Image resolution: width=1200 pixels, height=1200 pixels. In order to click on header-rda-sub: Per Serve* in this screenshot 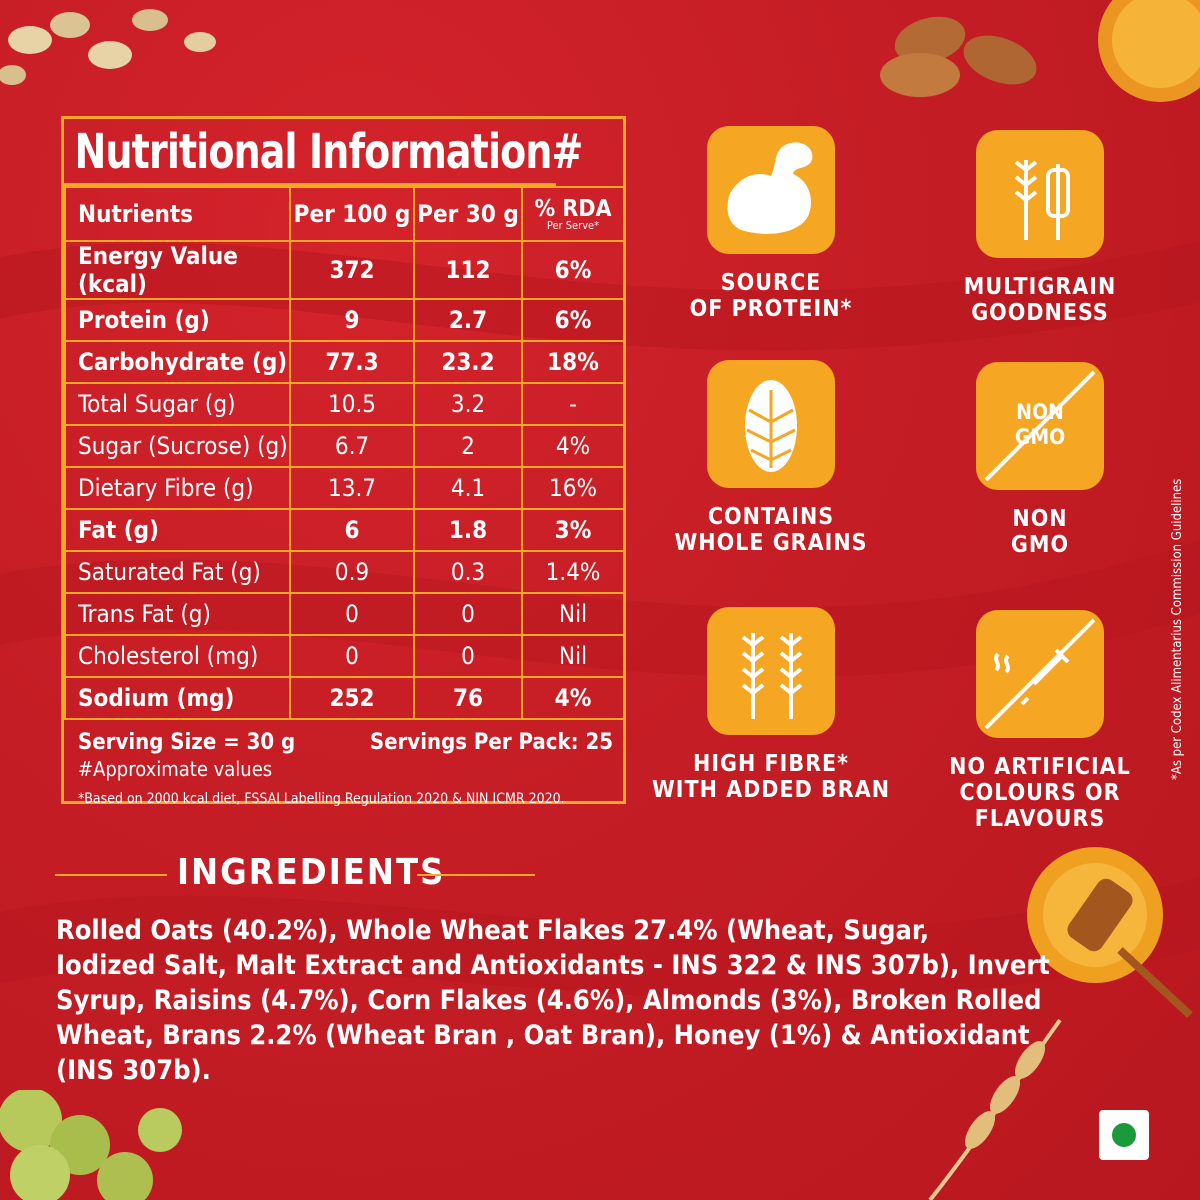, I will do `click(573, 225)`.